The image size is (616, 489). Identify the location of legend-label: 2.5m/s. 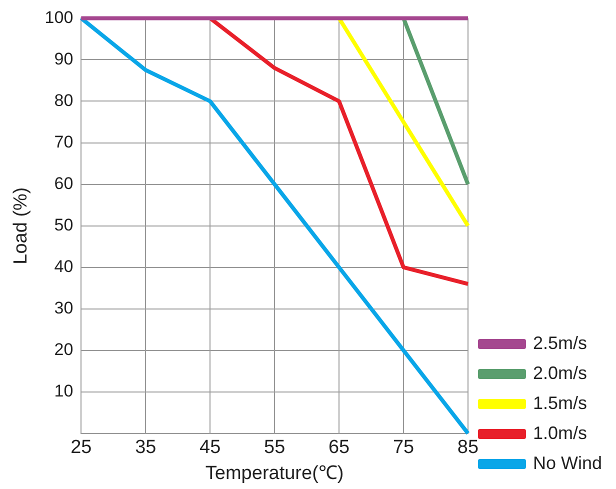
(560, 342).